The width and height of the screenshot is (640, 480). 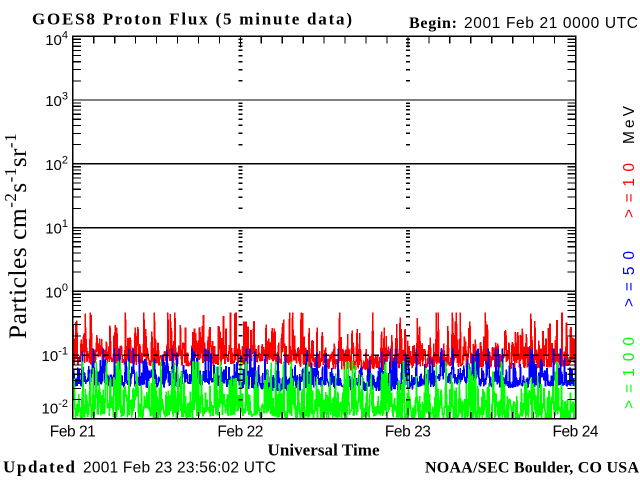 I want to click on svg-text: Particles cm-2s-1sr-1, so click(x=16, y=236).